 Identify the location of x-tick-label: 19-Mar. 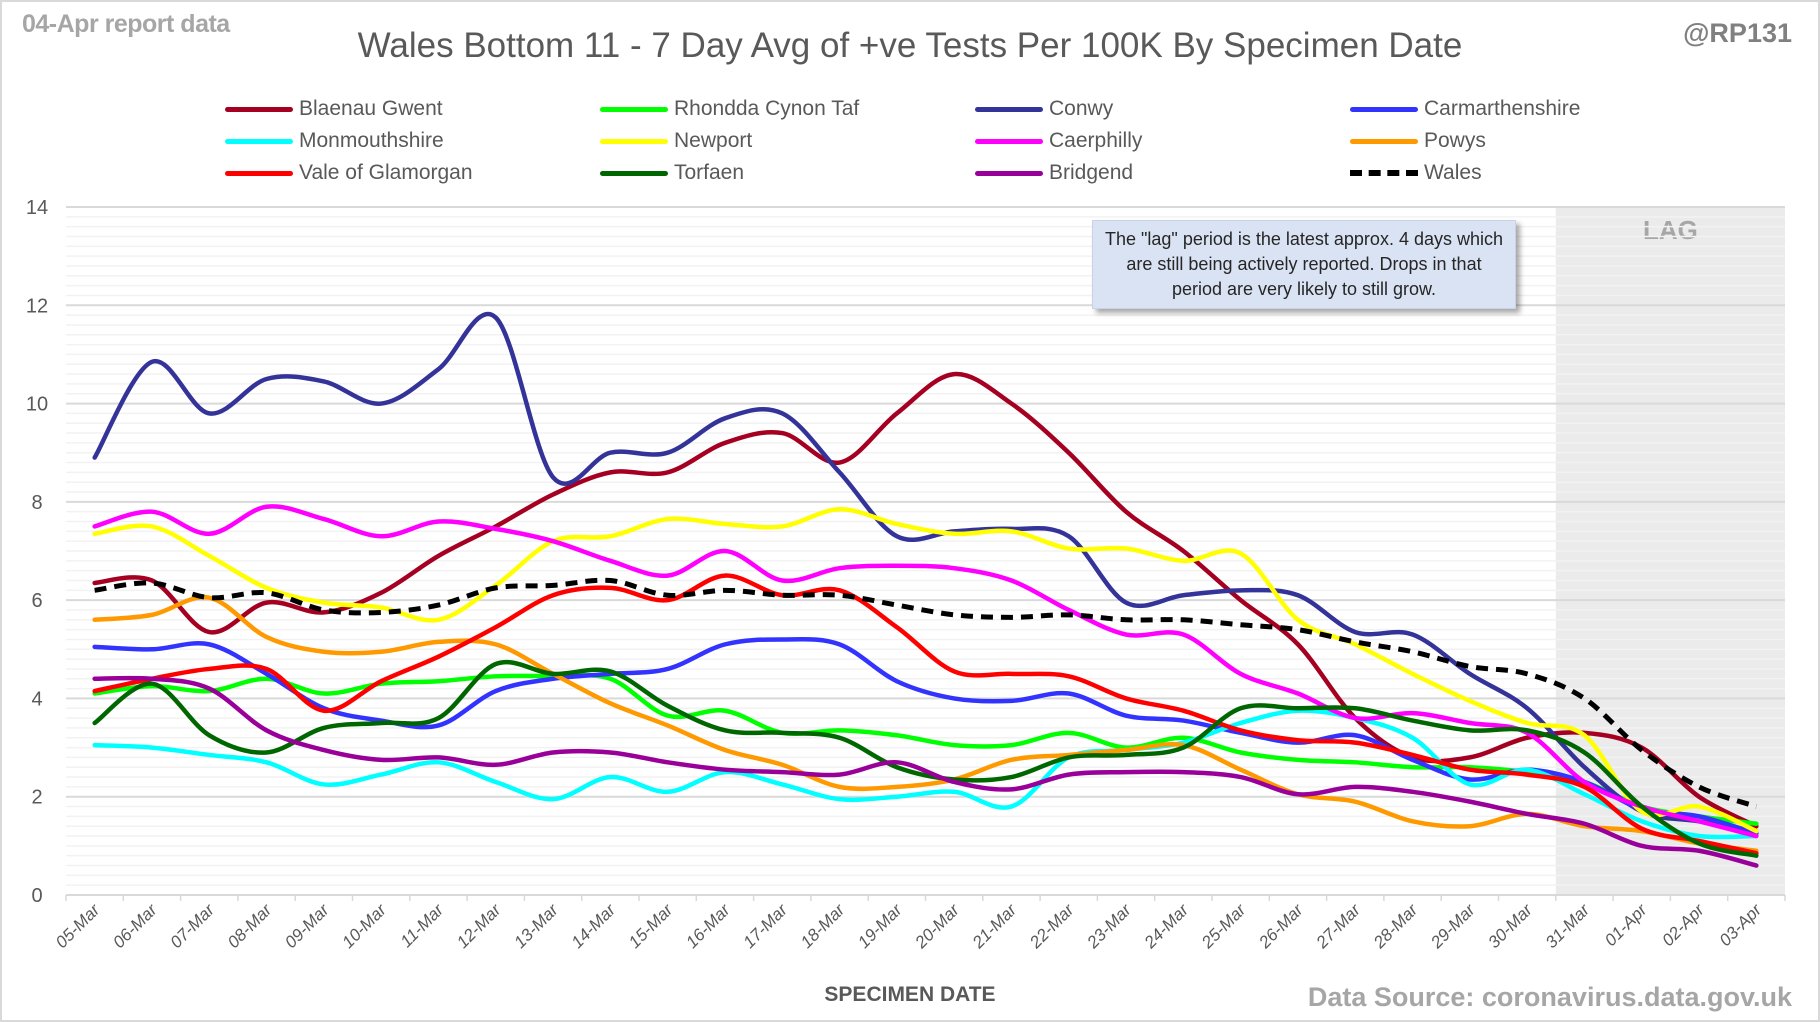
(880, 925).